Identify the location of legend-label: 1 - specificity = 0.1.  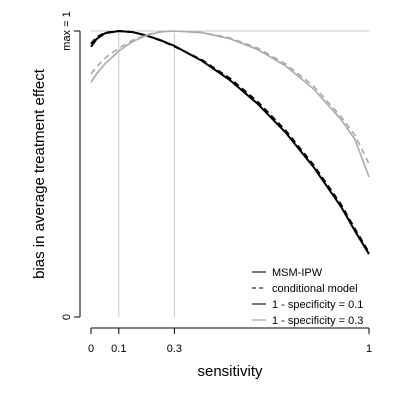
(317, 305).